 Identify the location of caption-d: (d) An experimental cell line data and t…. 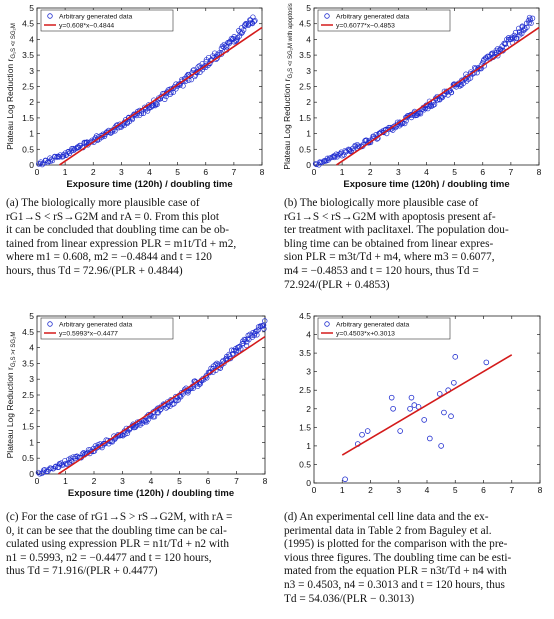
(416, 558).